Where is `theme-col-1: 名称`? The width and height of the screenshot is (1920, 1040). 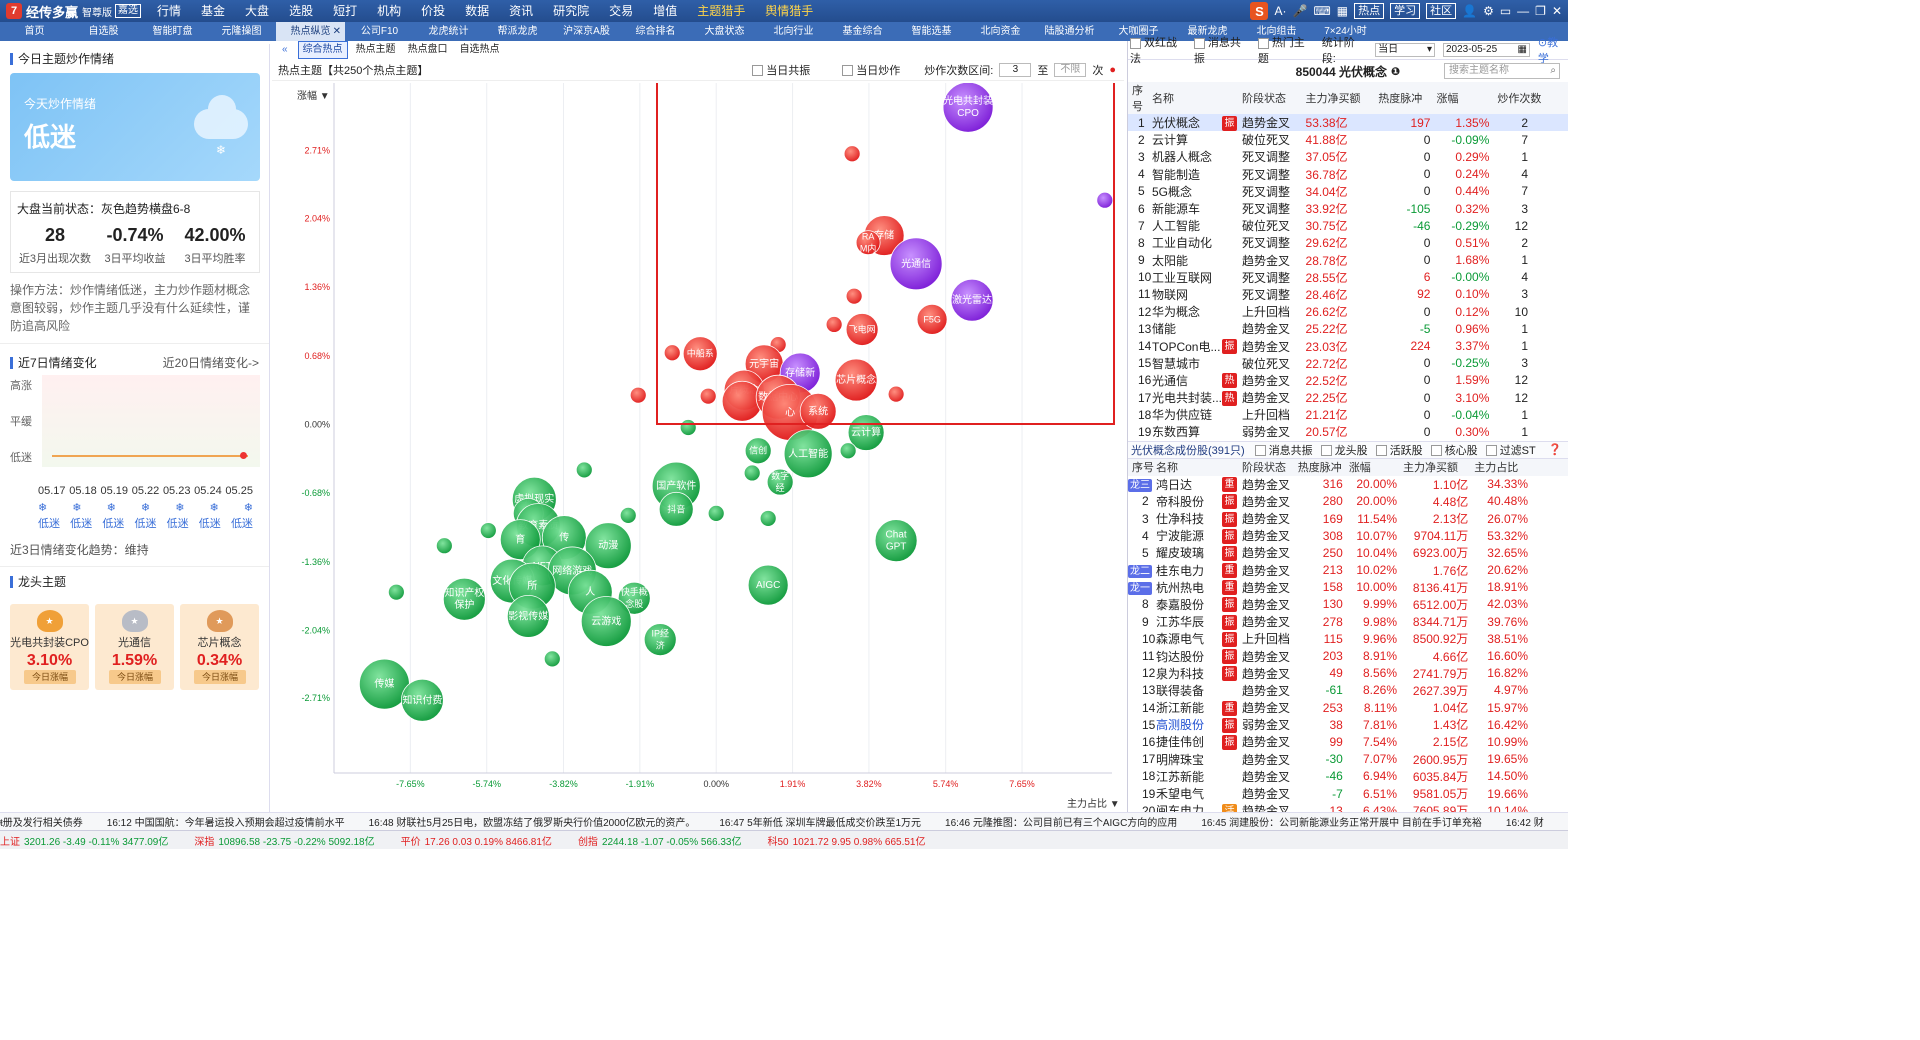
theme-col-1: 名称 is located at coordinates (1187, 98).